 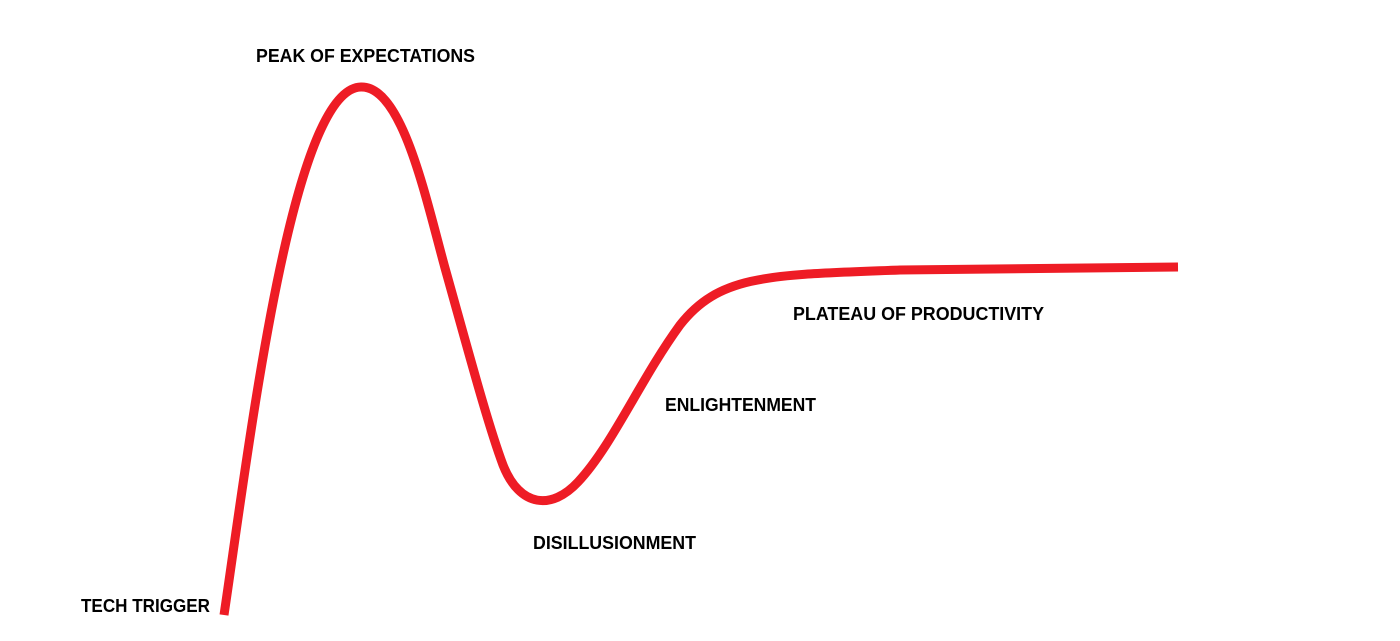 I want to click on label-disillusionment: DISILLUSIONMENT, so click(x=614, y=543).